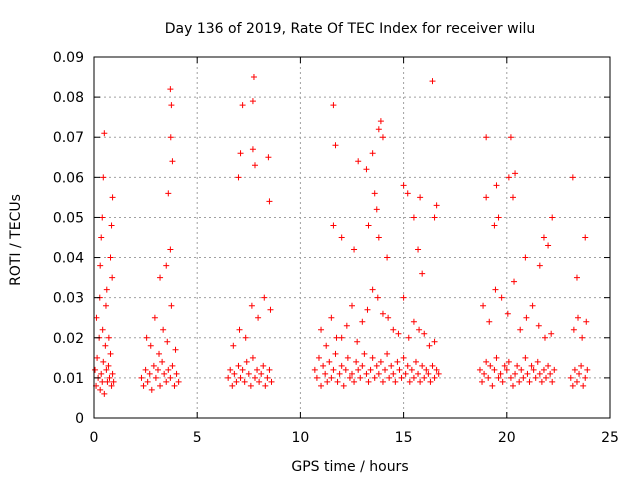 The image size is (640, 480). Describe the element at coordinates (197, 438) in the screenshot. I see `x-tick-label: 5` at that location.